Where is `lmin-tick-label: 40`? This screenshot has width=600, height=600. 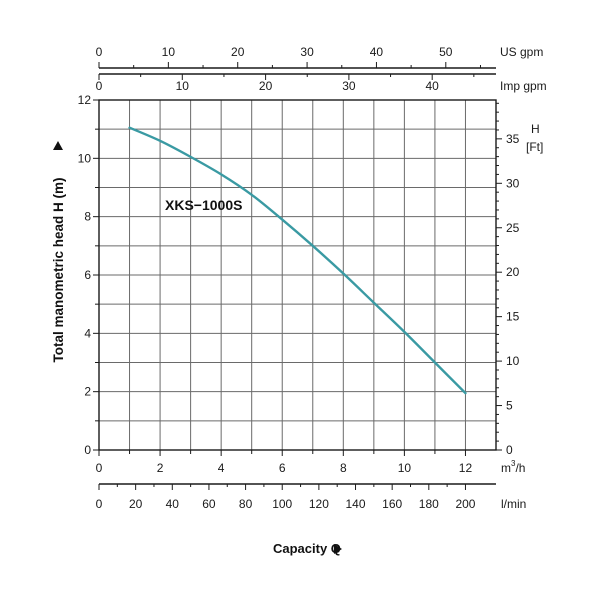
lmin-tick-label: 40 is located at coordinates (173, 504).